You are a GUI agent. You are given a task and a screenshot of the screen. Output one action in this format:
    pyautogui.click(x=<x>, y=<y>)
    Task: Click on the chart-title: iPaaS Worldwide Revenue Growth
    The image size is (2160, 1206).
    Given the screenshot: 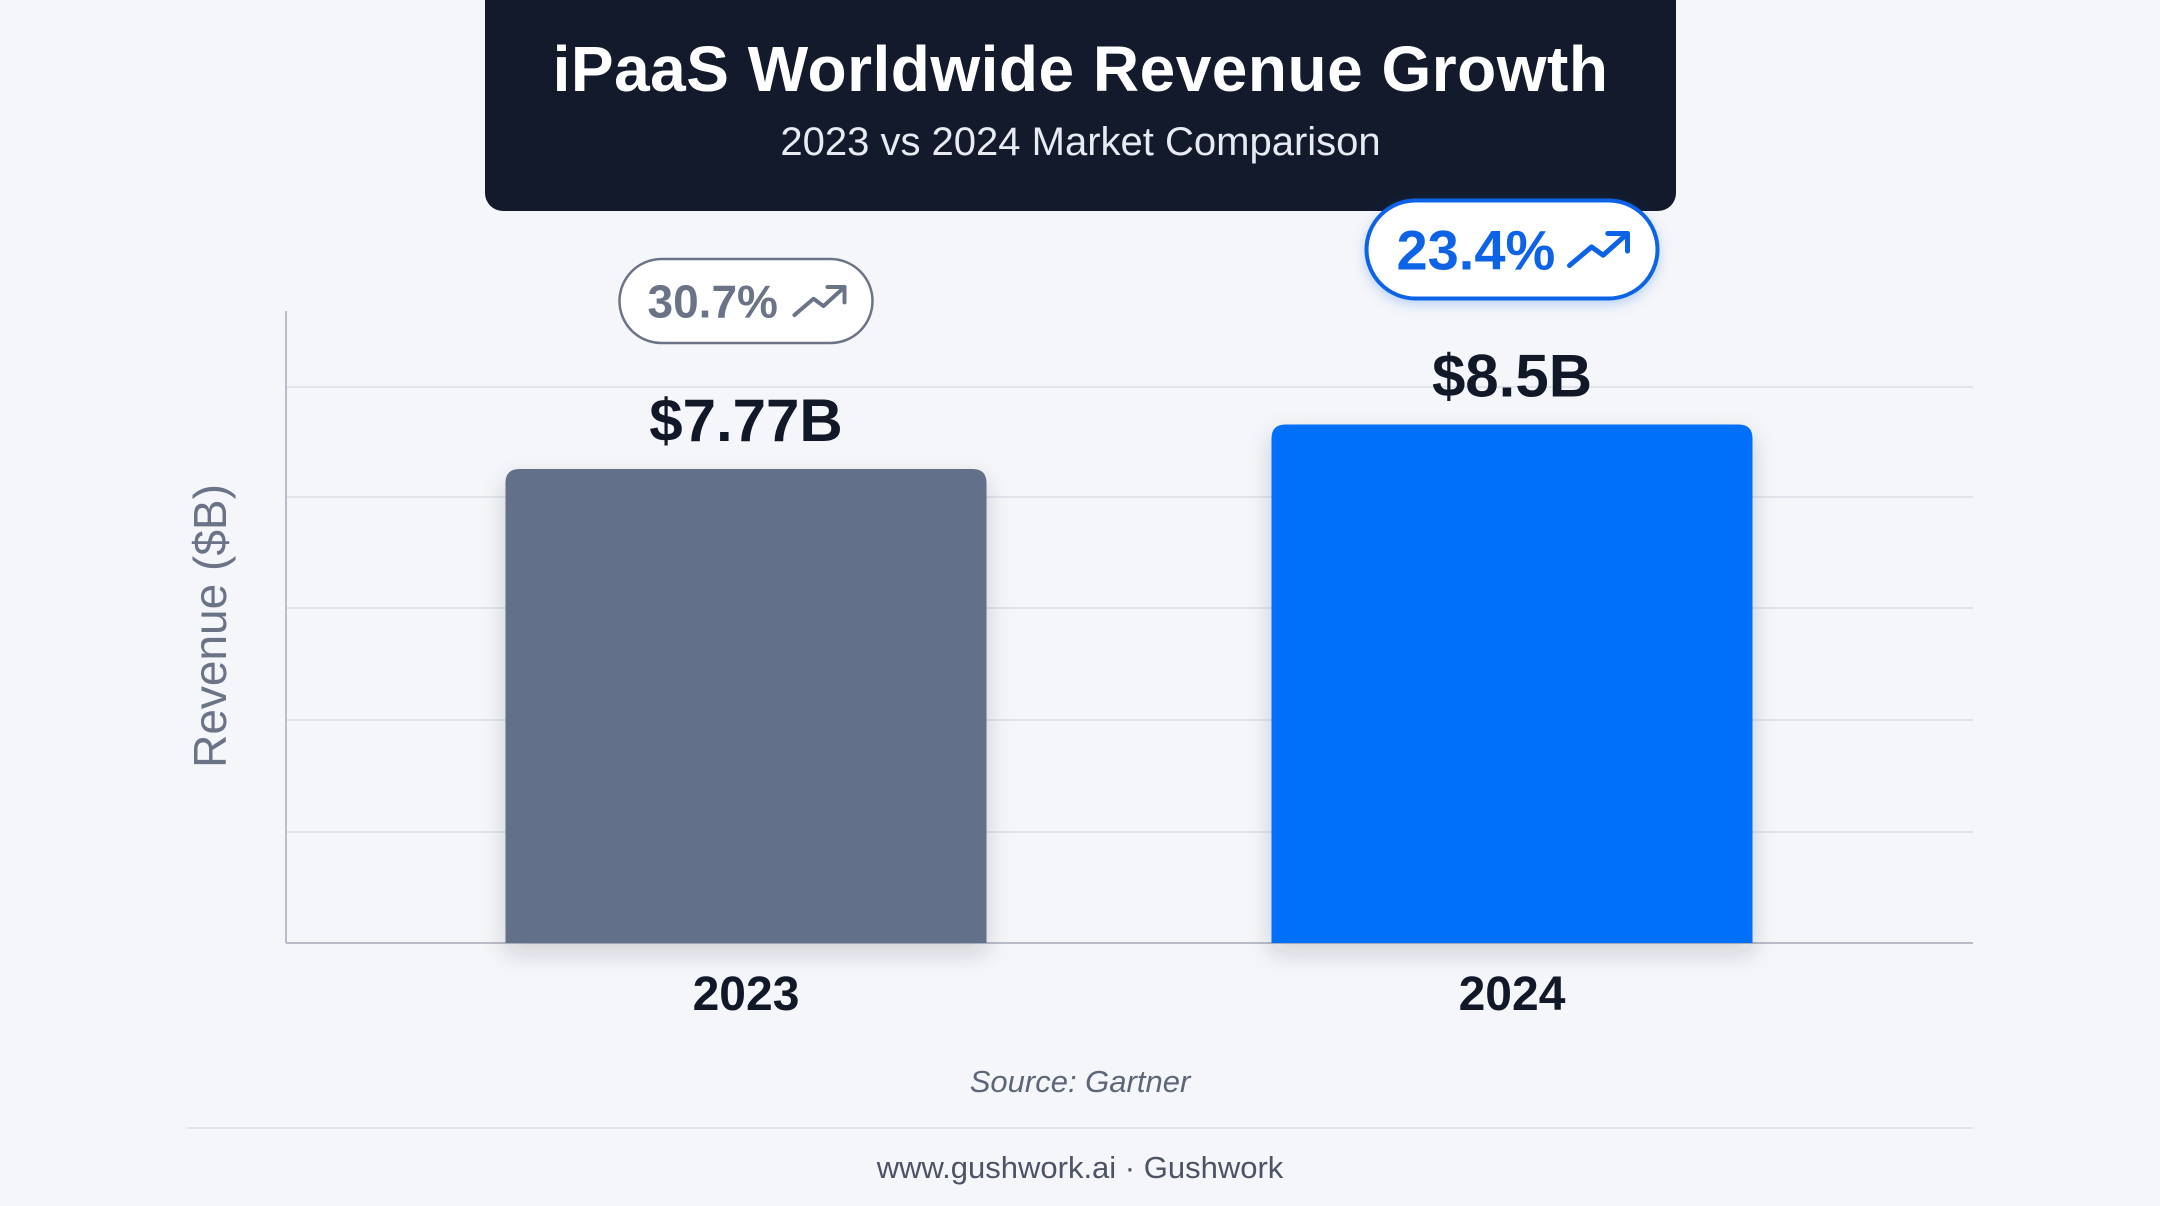 What is the action you would take?
    pyautogui.click(x=1080, y=69)
    